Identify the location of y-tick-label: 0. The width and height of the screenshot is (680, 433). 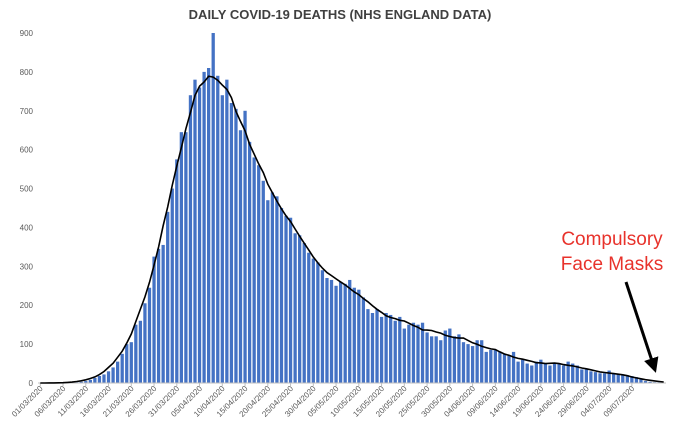
(31, 383).